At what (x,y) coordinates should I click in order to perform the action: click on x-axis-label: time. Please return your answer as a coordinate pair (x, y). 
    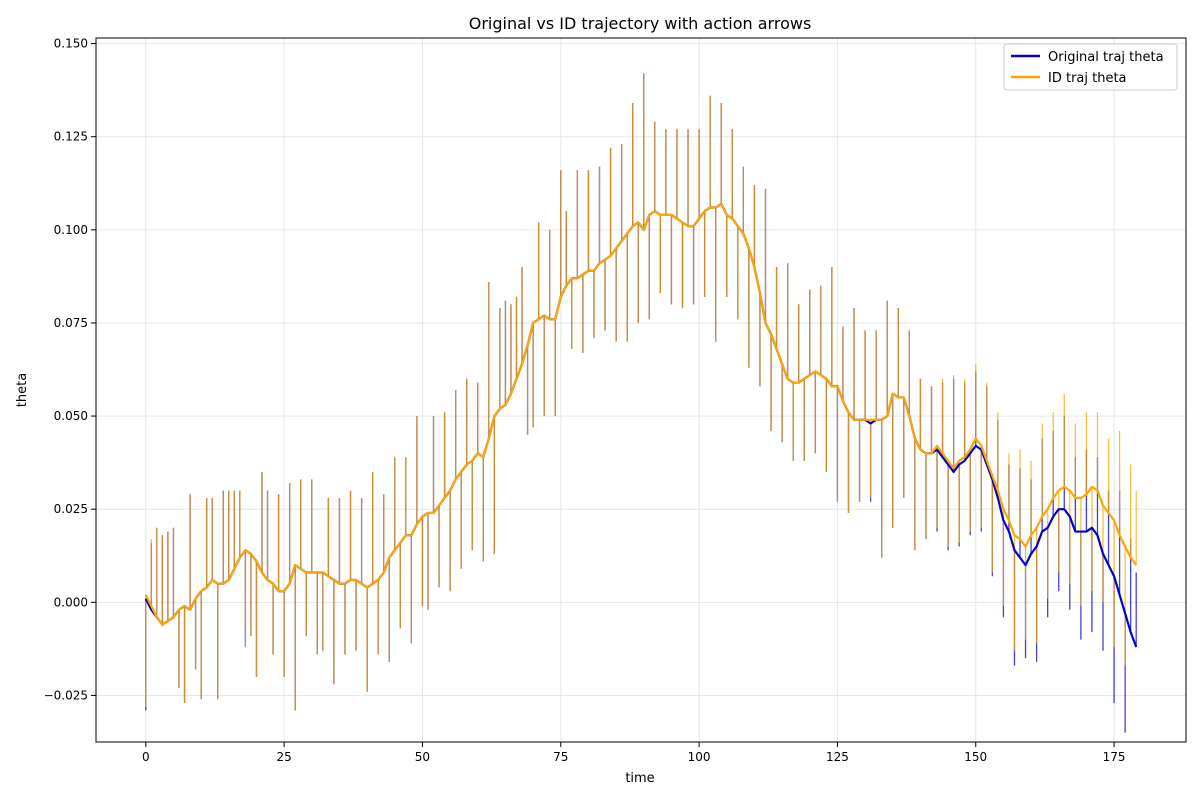
    Looking at the image, I should click on (639, 778).